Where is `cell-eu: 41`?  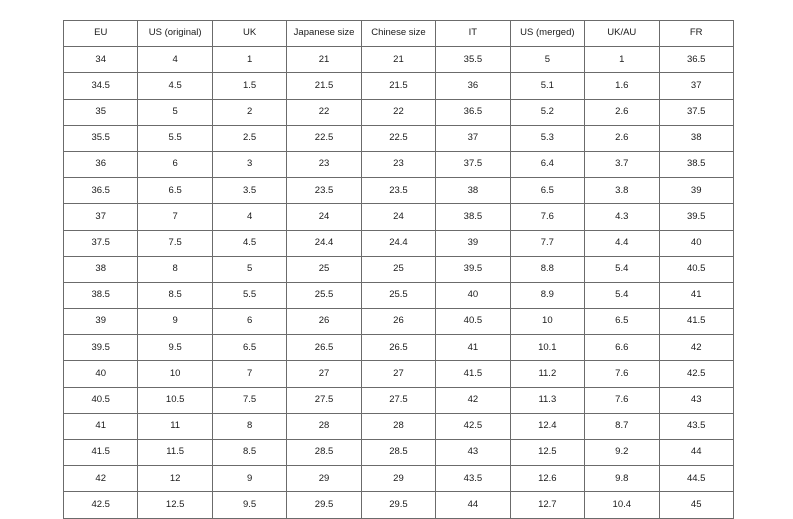 cell-eu: 41 is located at coordinates (100, 426).